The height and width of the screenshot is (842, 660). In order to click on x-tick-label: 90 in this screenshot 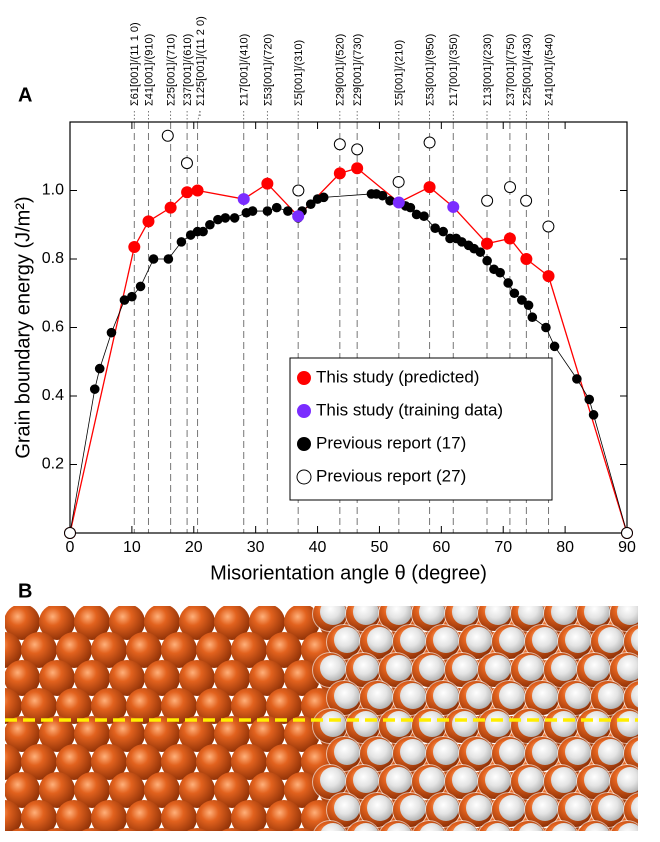, I will do `click(627, 547)`.